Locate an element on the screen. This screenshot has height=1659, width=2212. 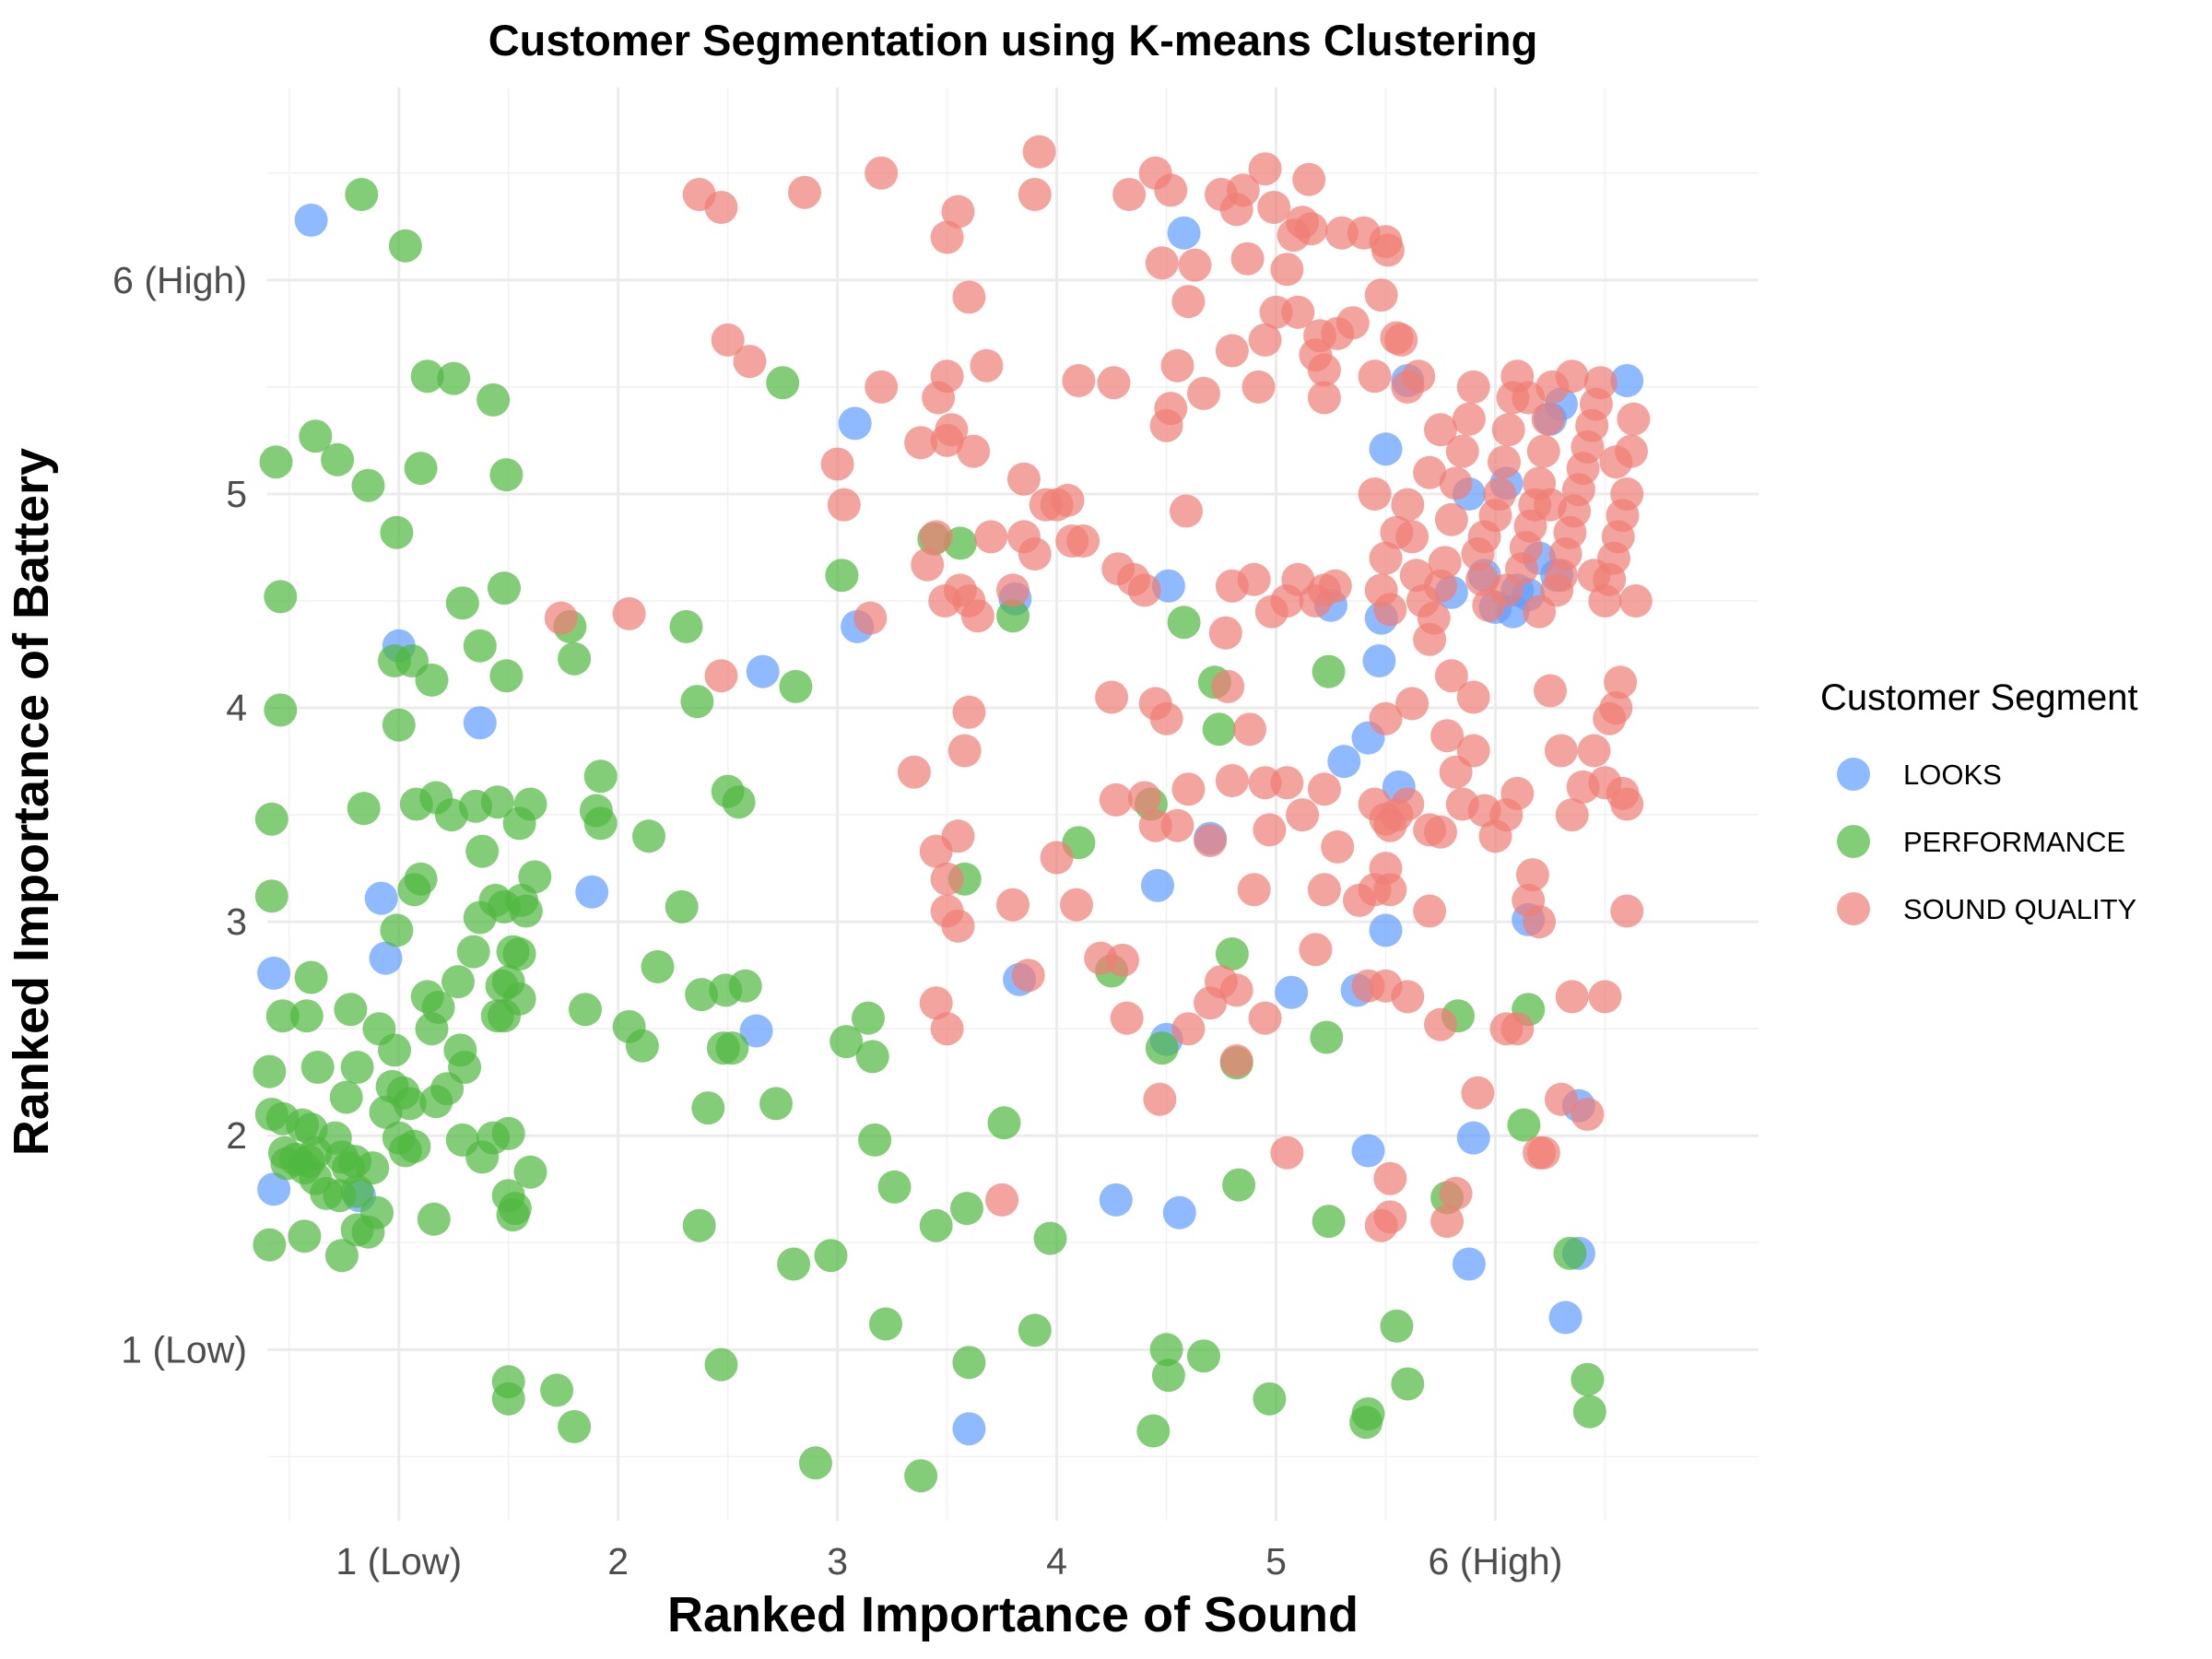
x-tick-label: 2 is located at coordinates (618, 1561).